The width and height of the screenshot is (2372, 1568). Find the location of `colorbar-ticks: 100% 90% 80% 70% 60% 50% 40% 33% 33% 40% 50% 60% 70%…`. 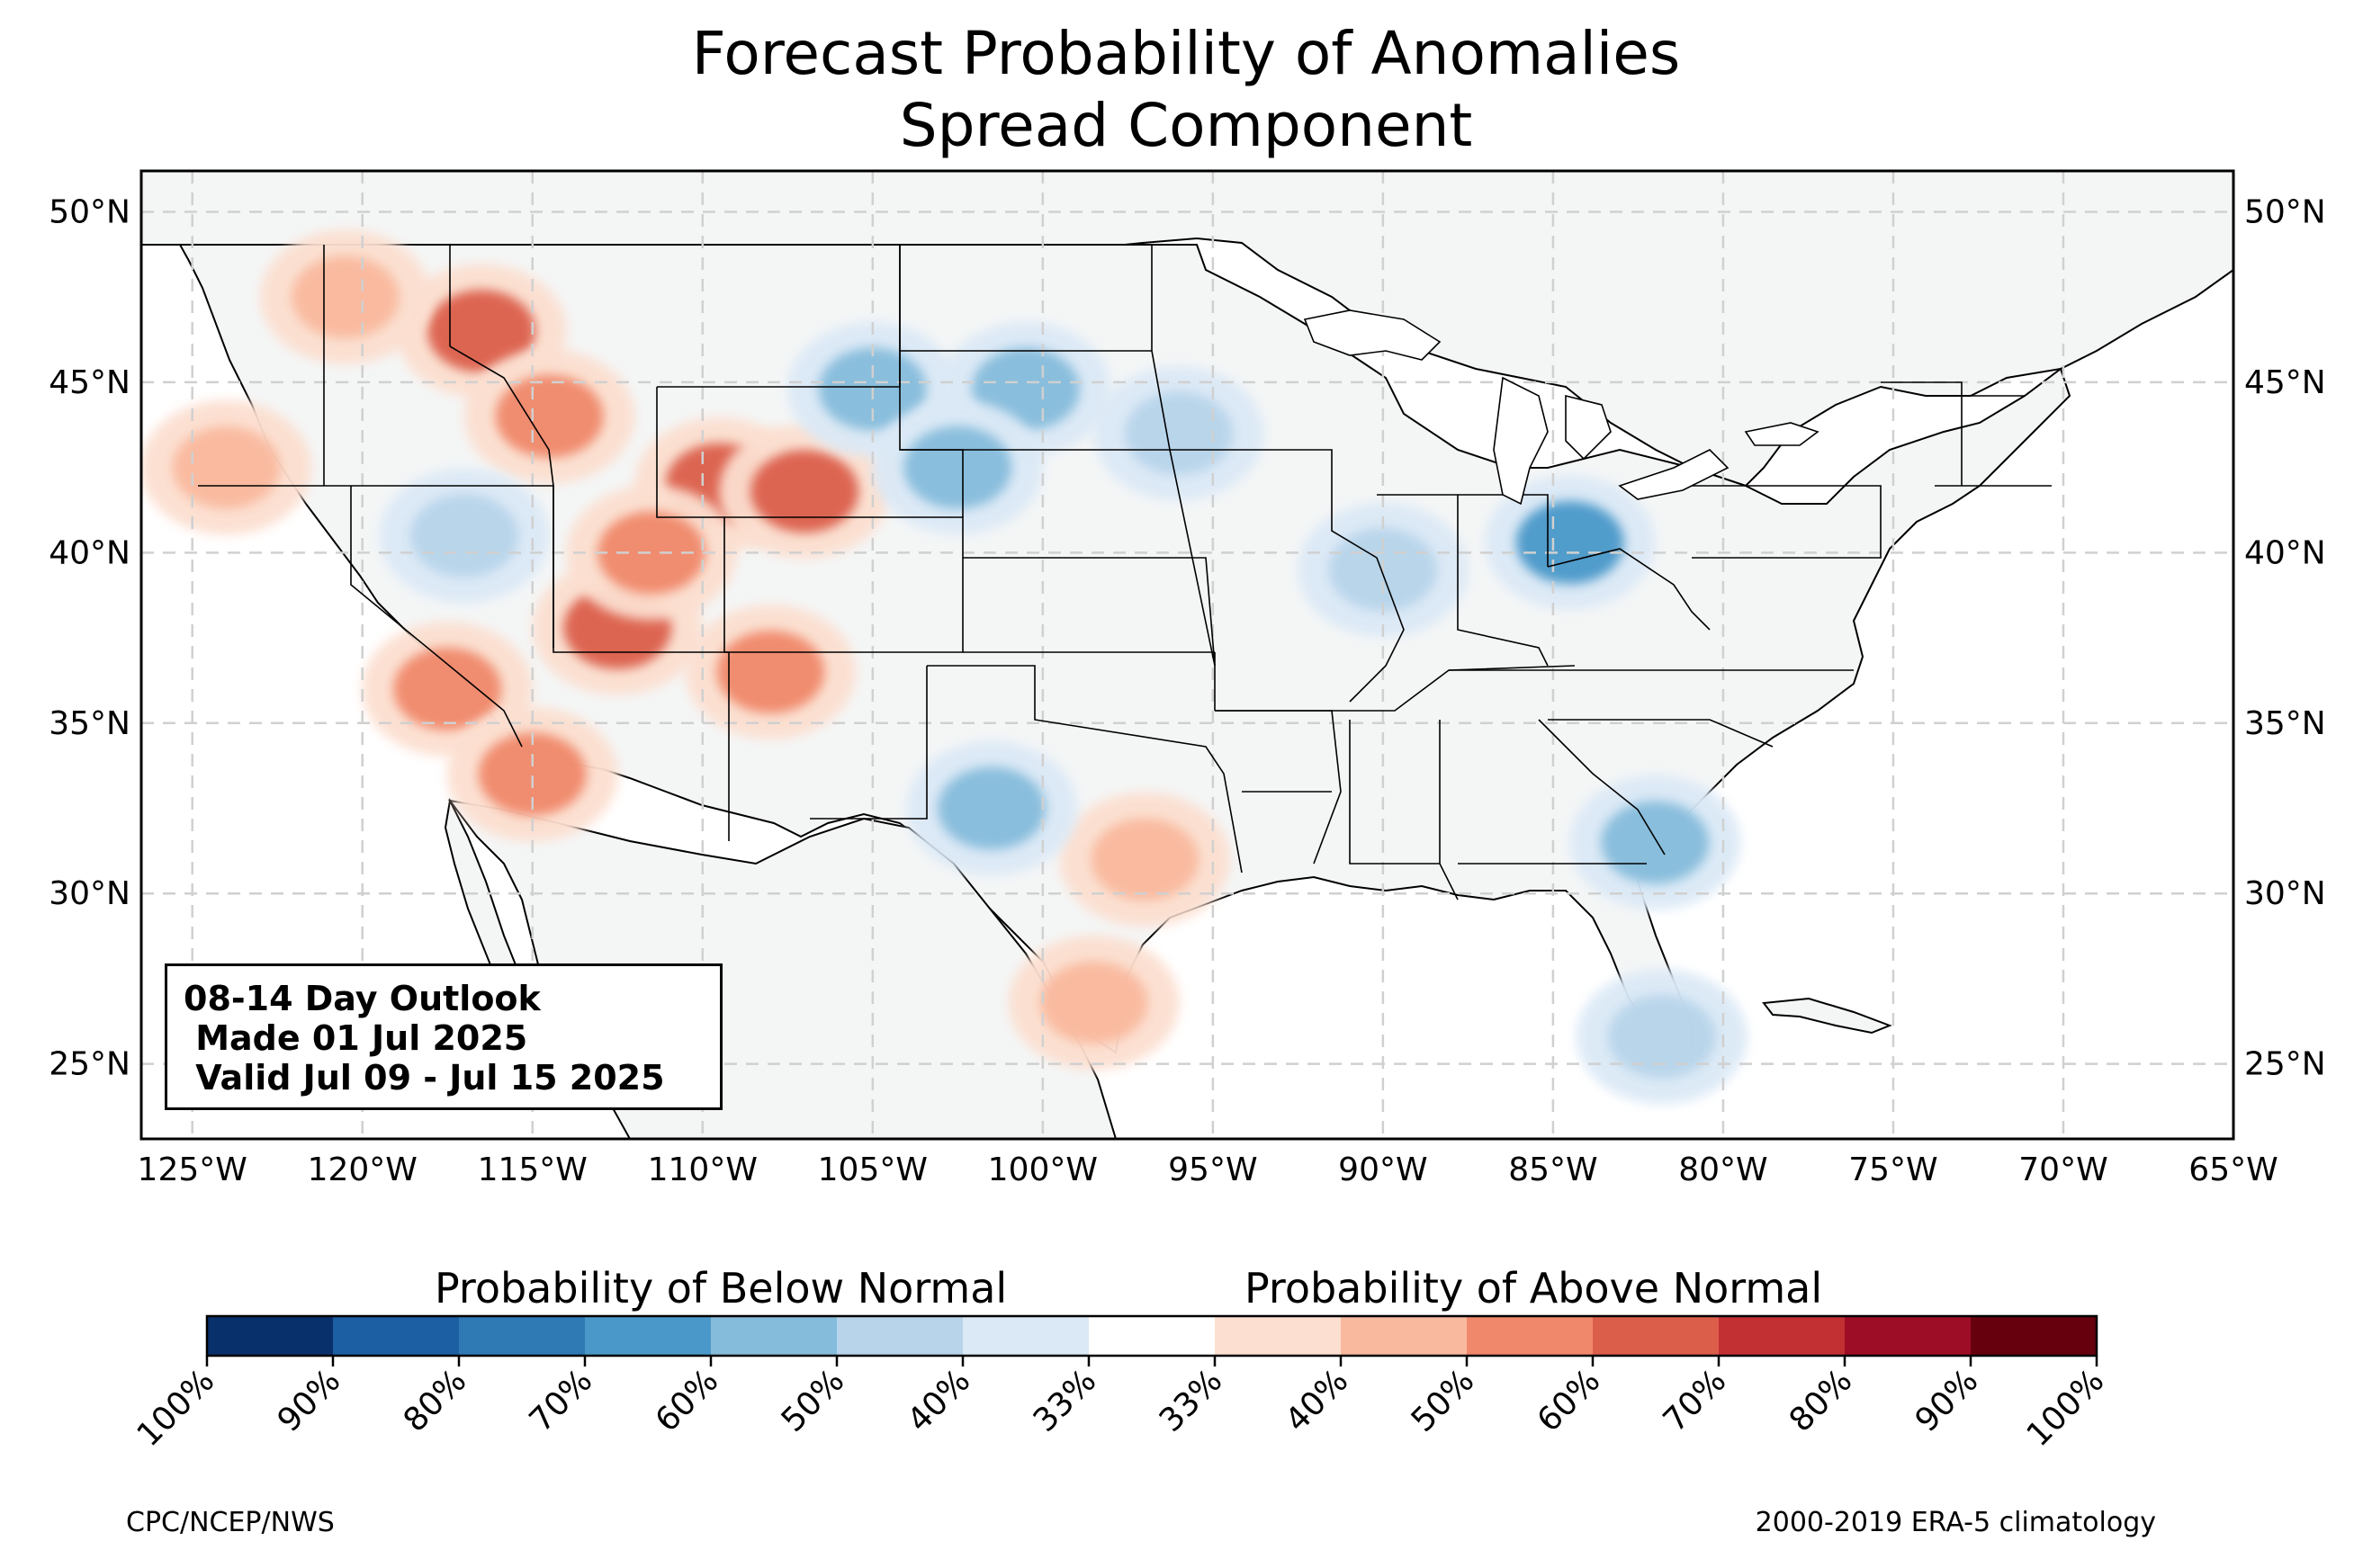

colorbar-ticks: 100% 90% 80% 70% 60% 50% 40% 33% 33% 40% 50% 60% 70%… is located at coordinates (1121, 1405).